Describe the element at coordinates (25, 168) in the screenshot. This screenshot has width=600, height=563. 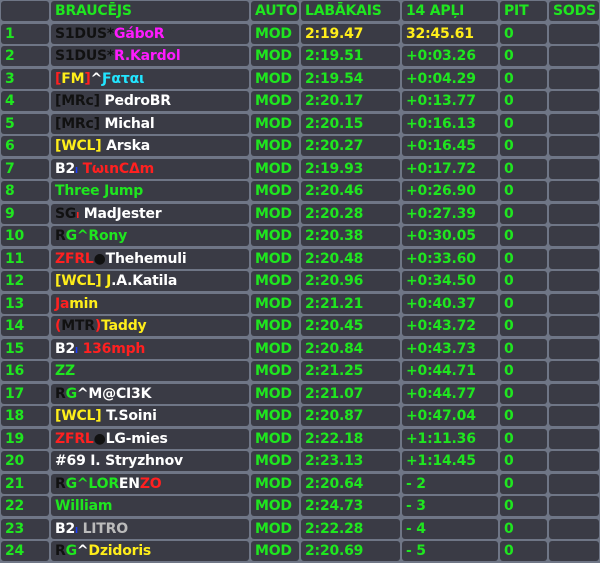
I see `position-cell: 7` at that location.